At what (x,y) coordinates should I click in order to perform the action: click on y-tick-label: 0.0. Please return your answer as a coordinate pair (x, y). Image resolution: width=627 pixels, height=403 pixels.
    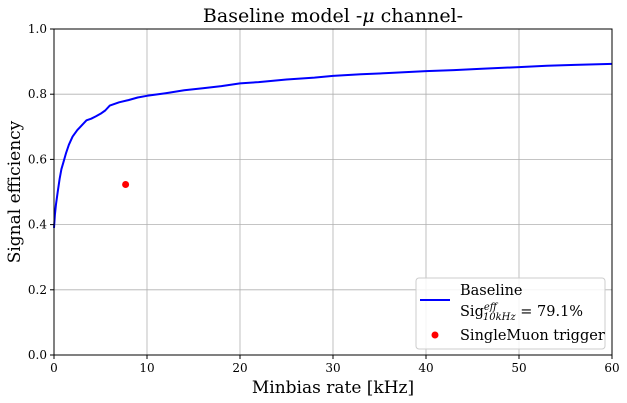
    Looking at the image, I should click on (37, 355).